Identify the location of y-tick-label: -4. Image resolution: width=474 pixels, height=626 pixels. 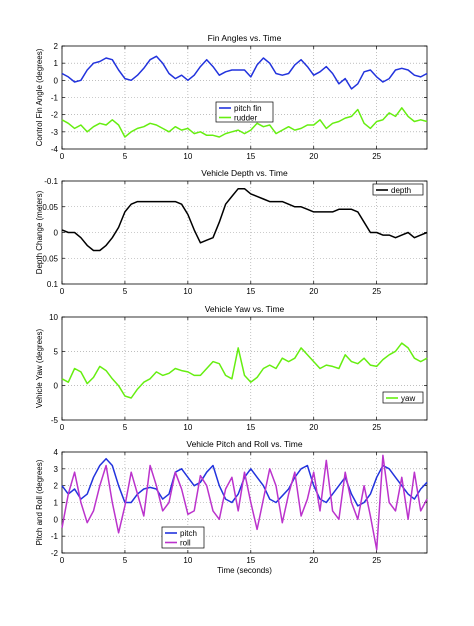
(55, 149).